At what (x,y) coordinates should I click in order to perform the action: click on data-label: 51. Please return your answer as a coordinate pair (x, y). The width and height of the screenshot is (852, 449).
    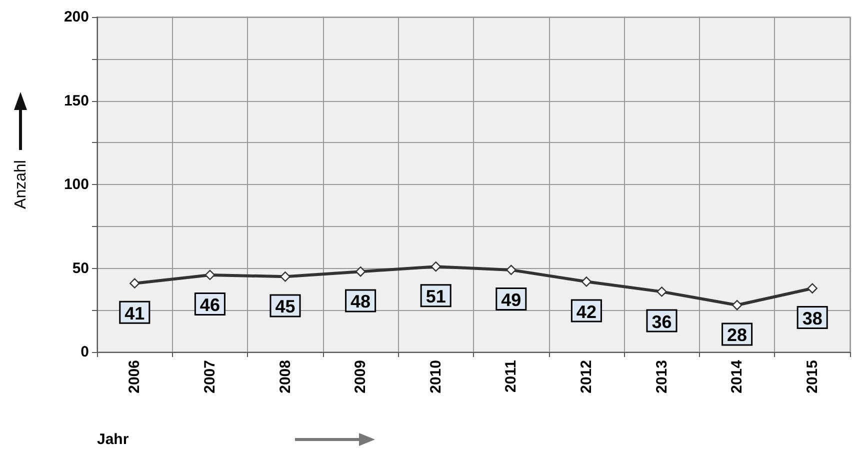
    Looking at the image, I should click on (436, 296).